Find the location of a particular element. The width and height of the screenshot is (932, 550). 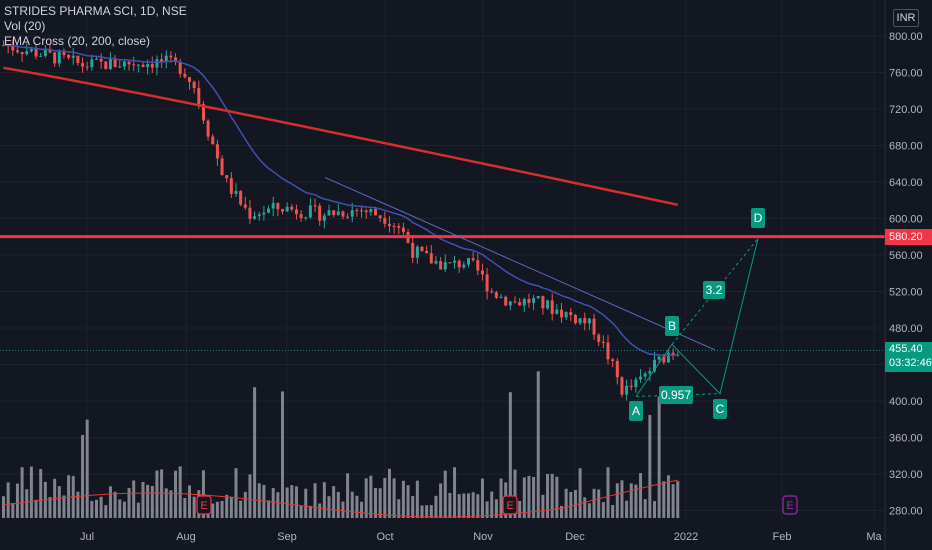

x-tick-label: Jul is located at coordinates (87, 537).